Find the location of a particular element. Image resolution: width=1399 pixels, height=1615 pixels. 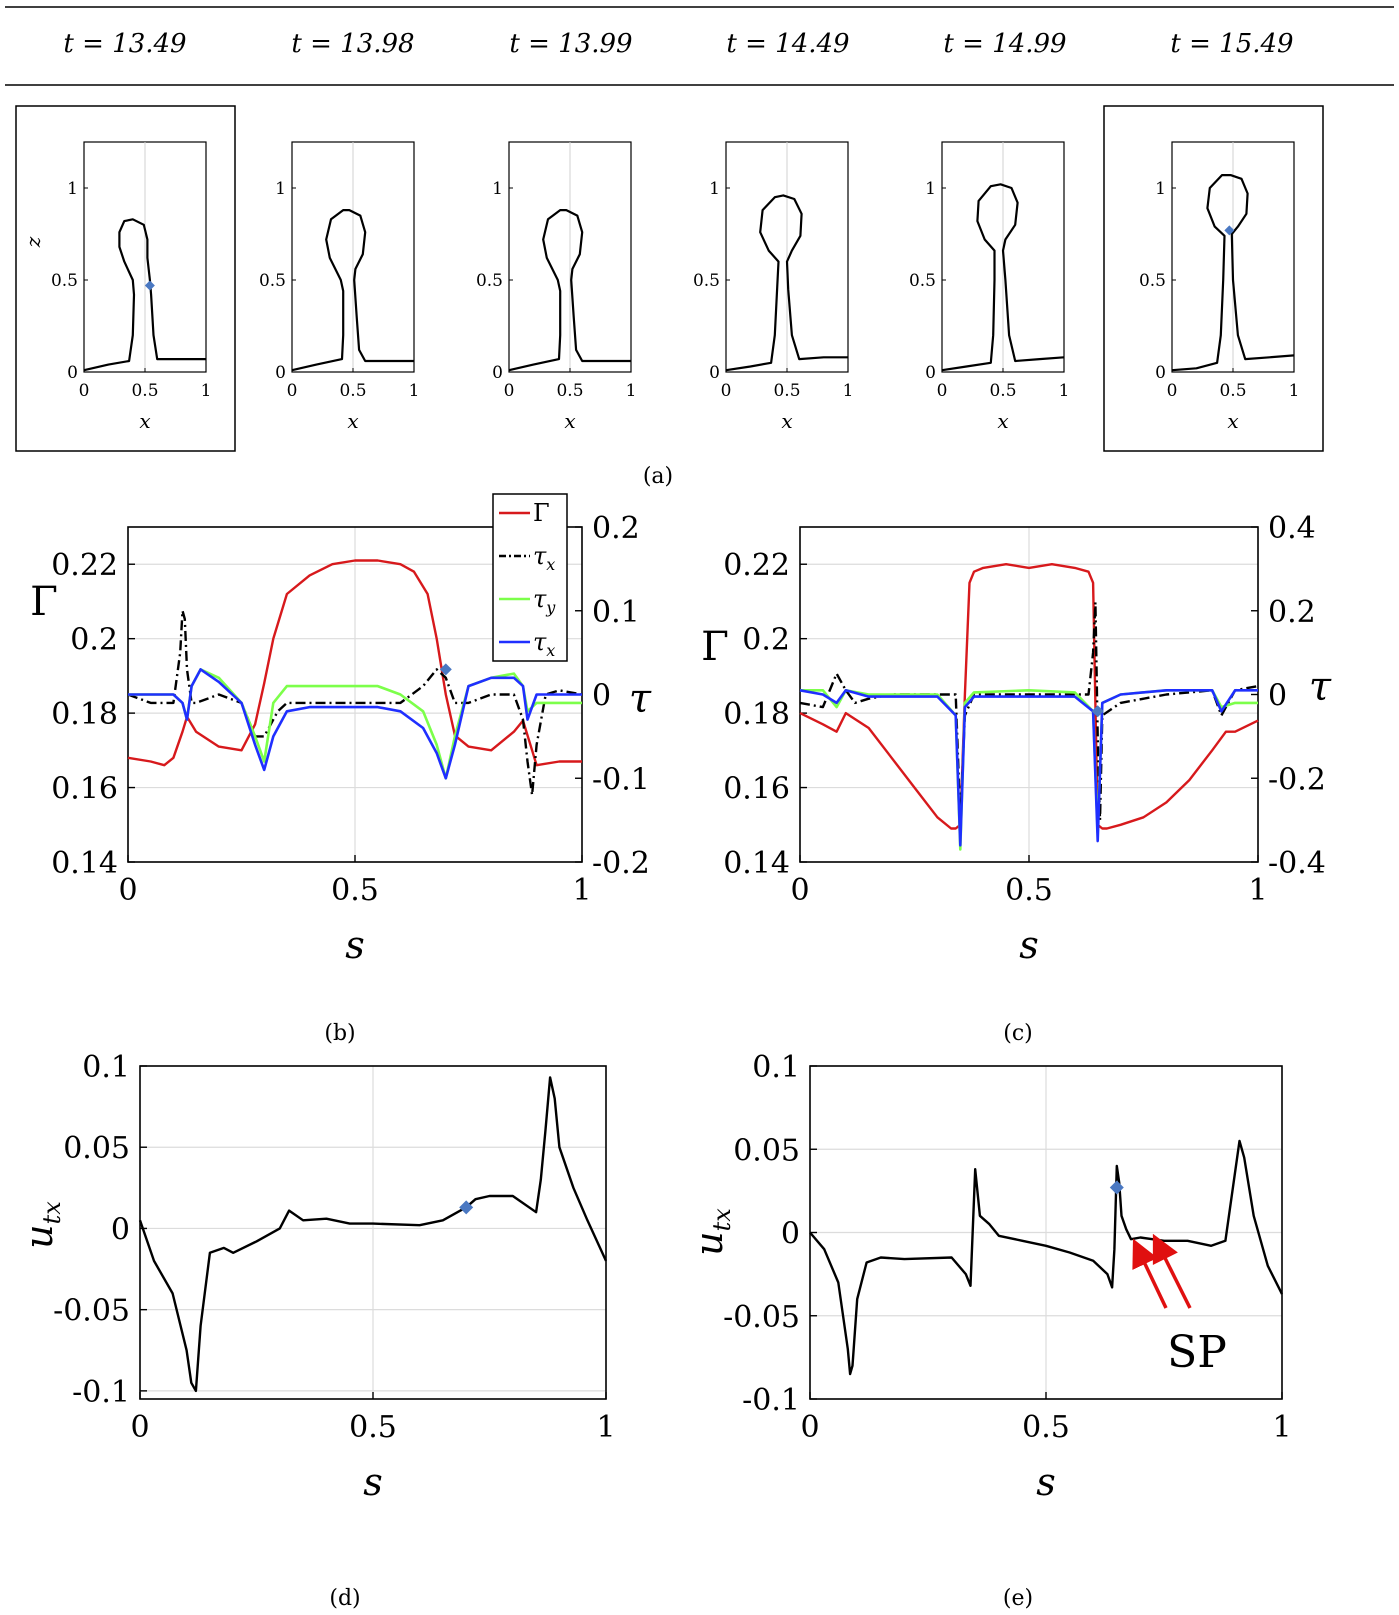

header-time-label: t = 15.49 is located at coordinates (1231, 44).